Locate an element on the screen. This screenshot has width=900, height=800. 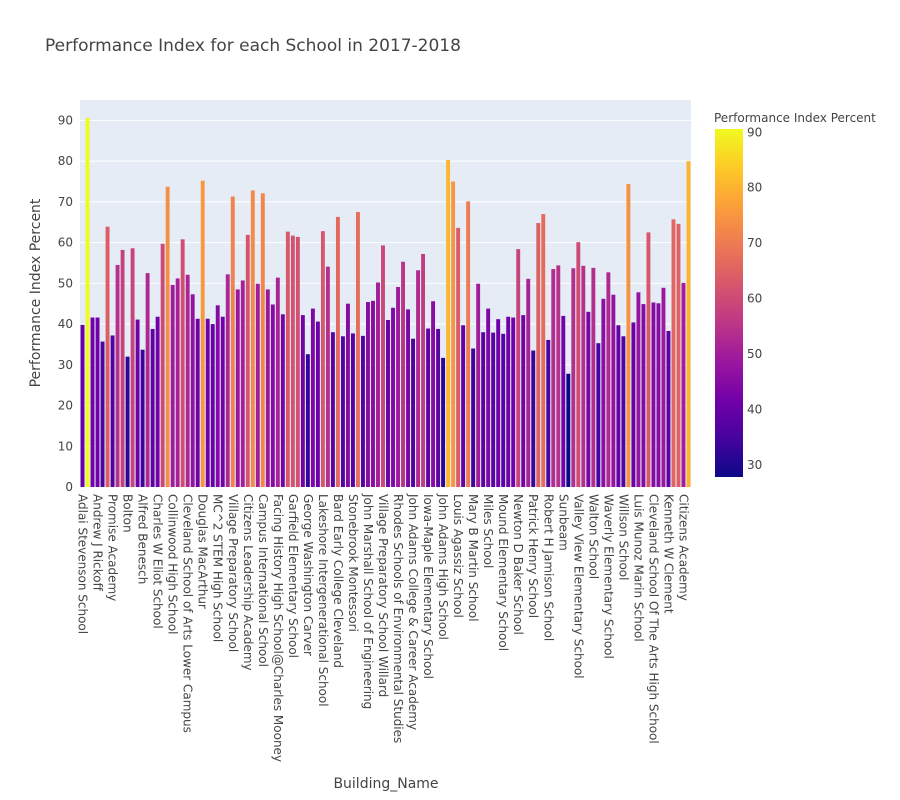
x-tick-label: Adlai Stevenson School is located at coordinates (83, 564).